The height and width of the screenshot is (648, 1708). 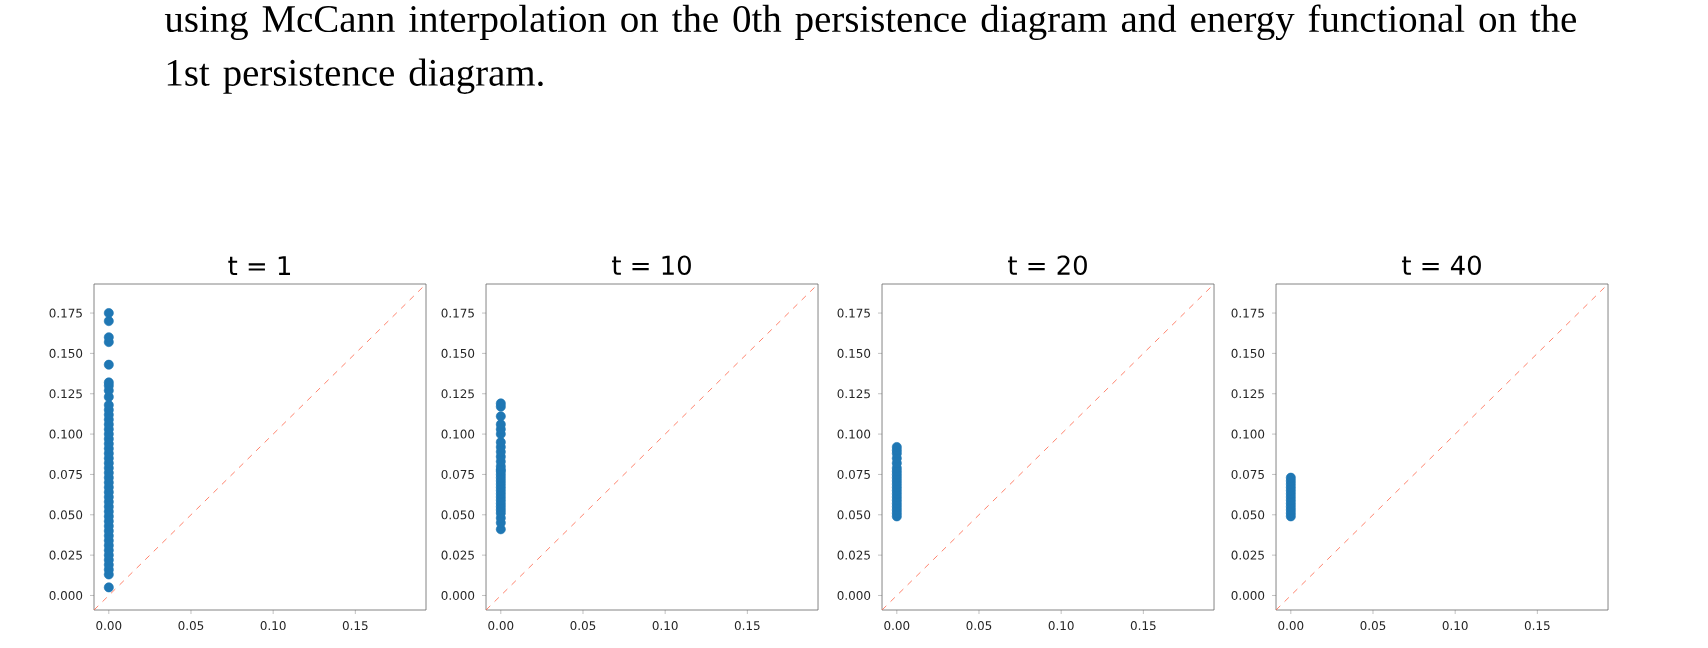 What do you see at coordinates (870, 49) in the screenshot?
I see `text: using McCann interpolation on the 0th persistence diagram and energy functional on the 1st persistence diagram.` at bounding box center [870, 49].